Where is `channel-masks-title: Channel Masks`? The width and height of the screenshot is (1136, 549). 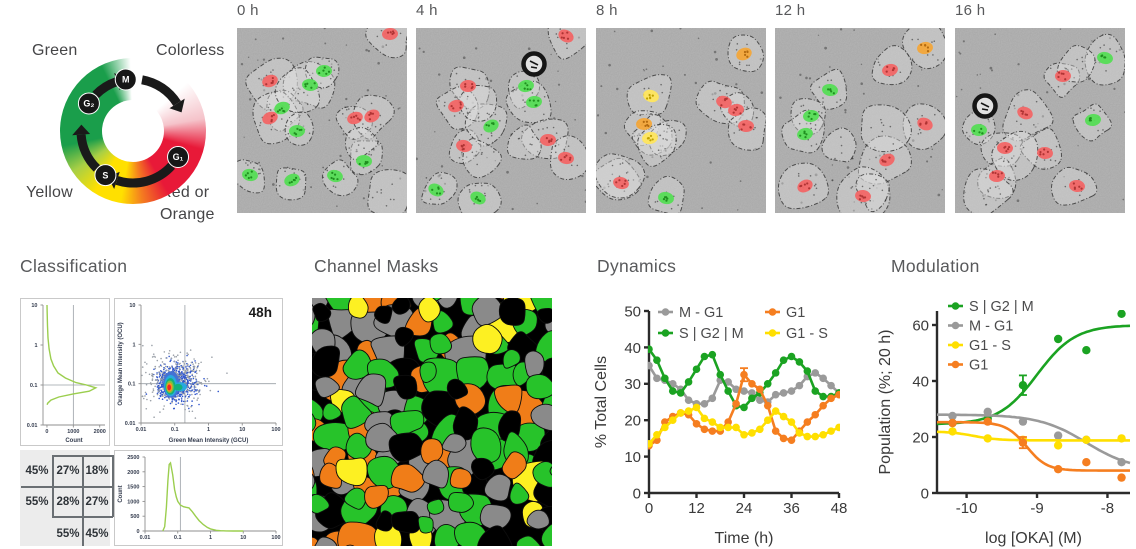
channel-masks-title: Channel Masks is located at coordinates (376, 266).